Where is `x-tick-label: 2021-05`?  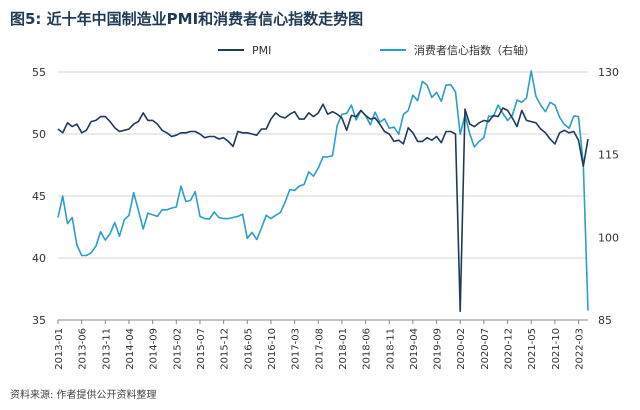 x-tick-label: 2021-05 is located at coordinates (532, 349).